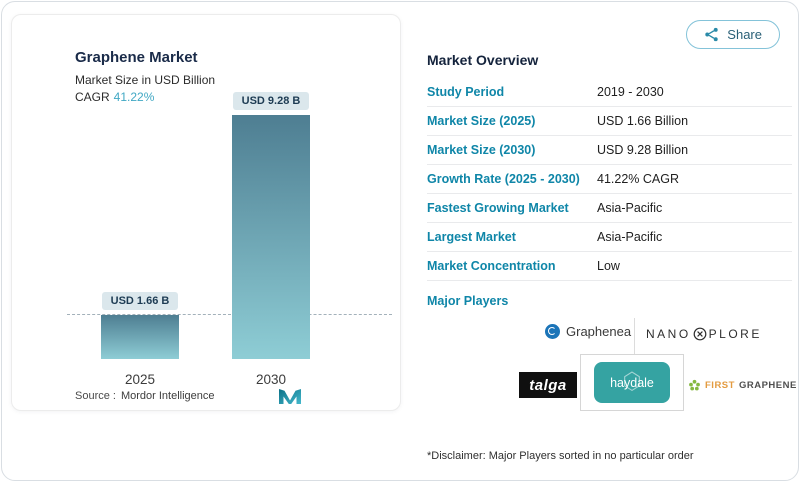 The width and height of the screenshot is (800, 483). Describe the element at coordinates (668, 334) in the screenshot. I see `nanoxplore-wordmark-pre: NANO` at that location.